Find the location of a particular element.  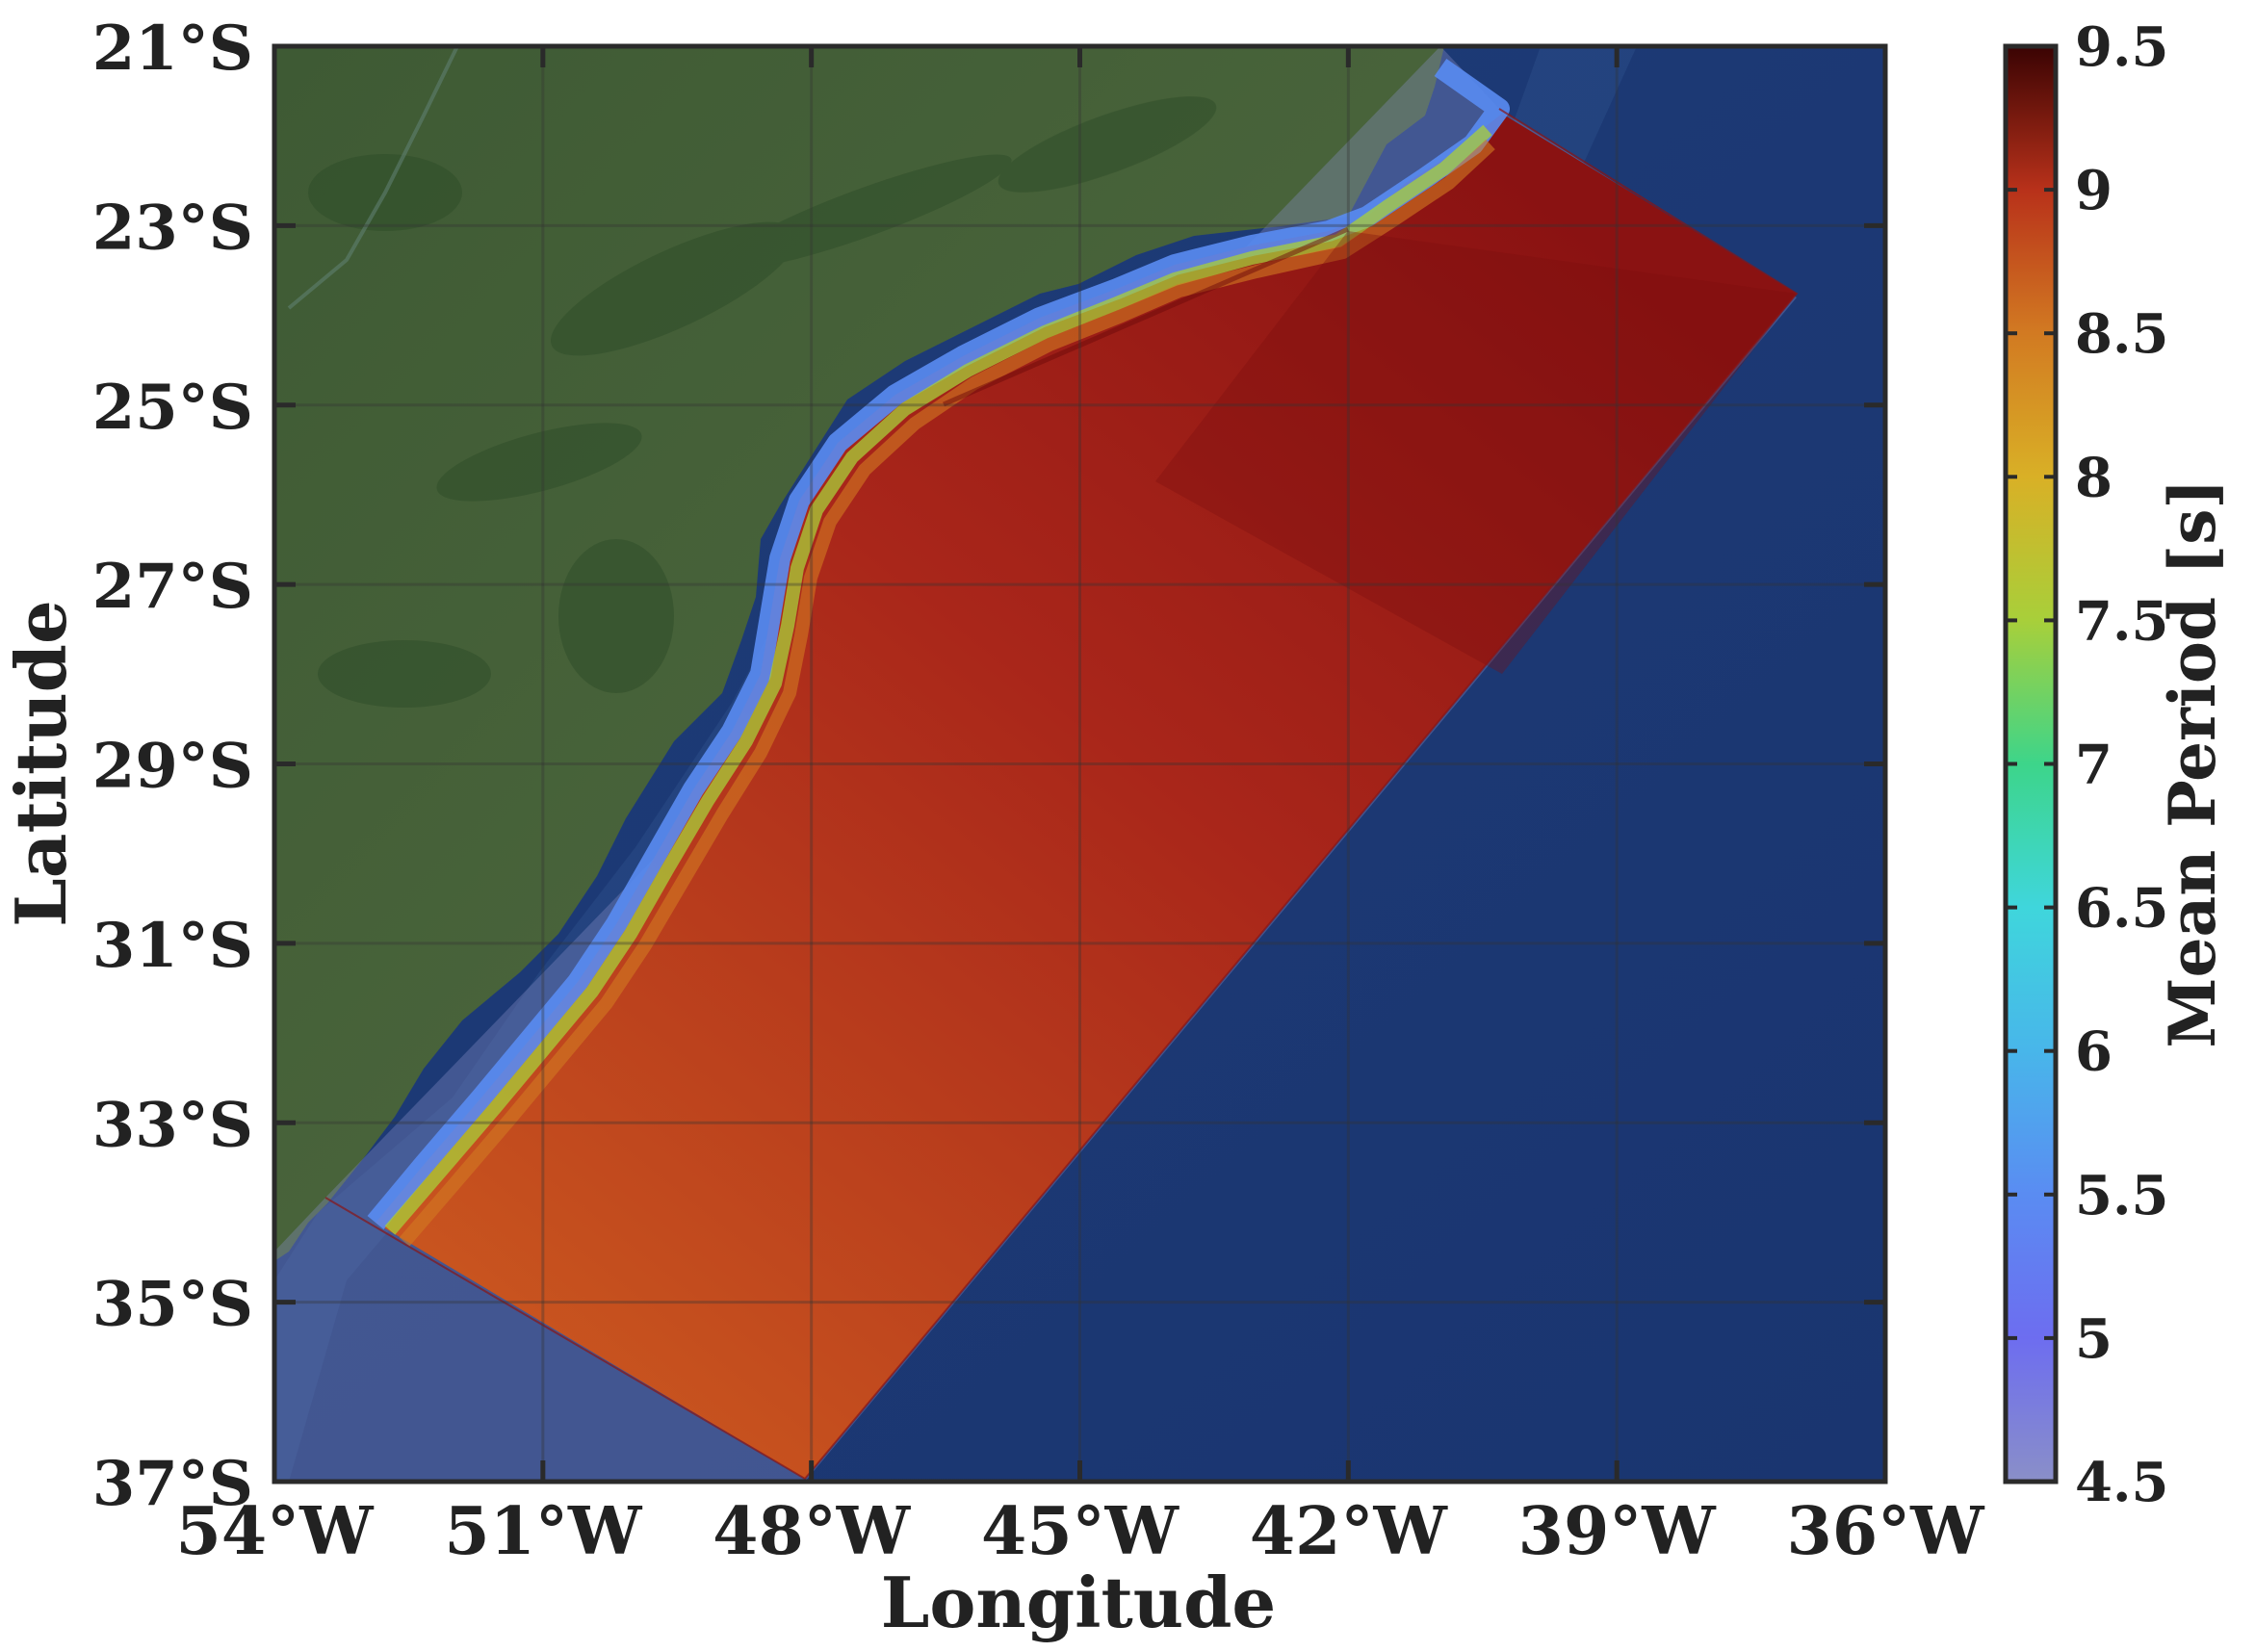

river-line is located at coordinates (373, 178).